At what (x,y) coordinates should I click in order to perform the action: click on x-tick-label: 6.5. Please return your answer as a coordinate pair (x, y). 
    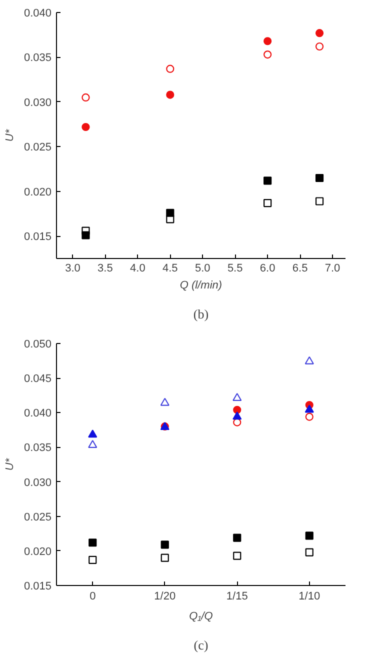
    Looking at the image, I should click on (300, 268).